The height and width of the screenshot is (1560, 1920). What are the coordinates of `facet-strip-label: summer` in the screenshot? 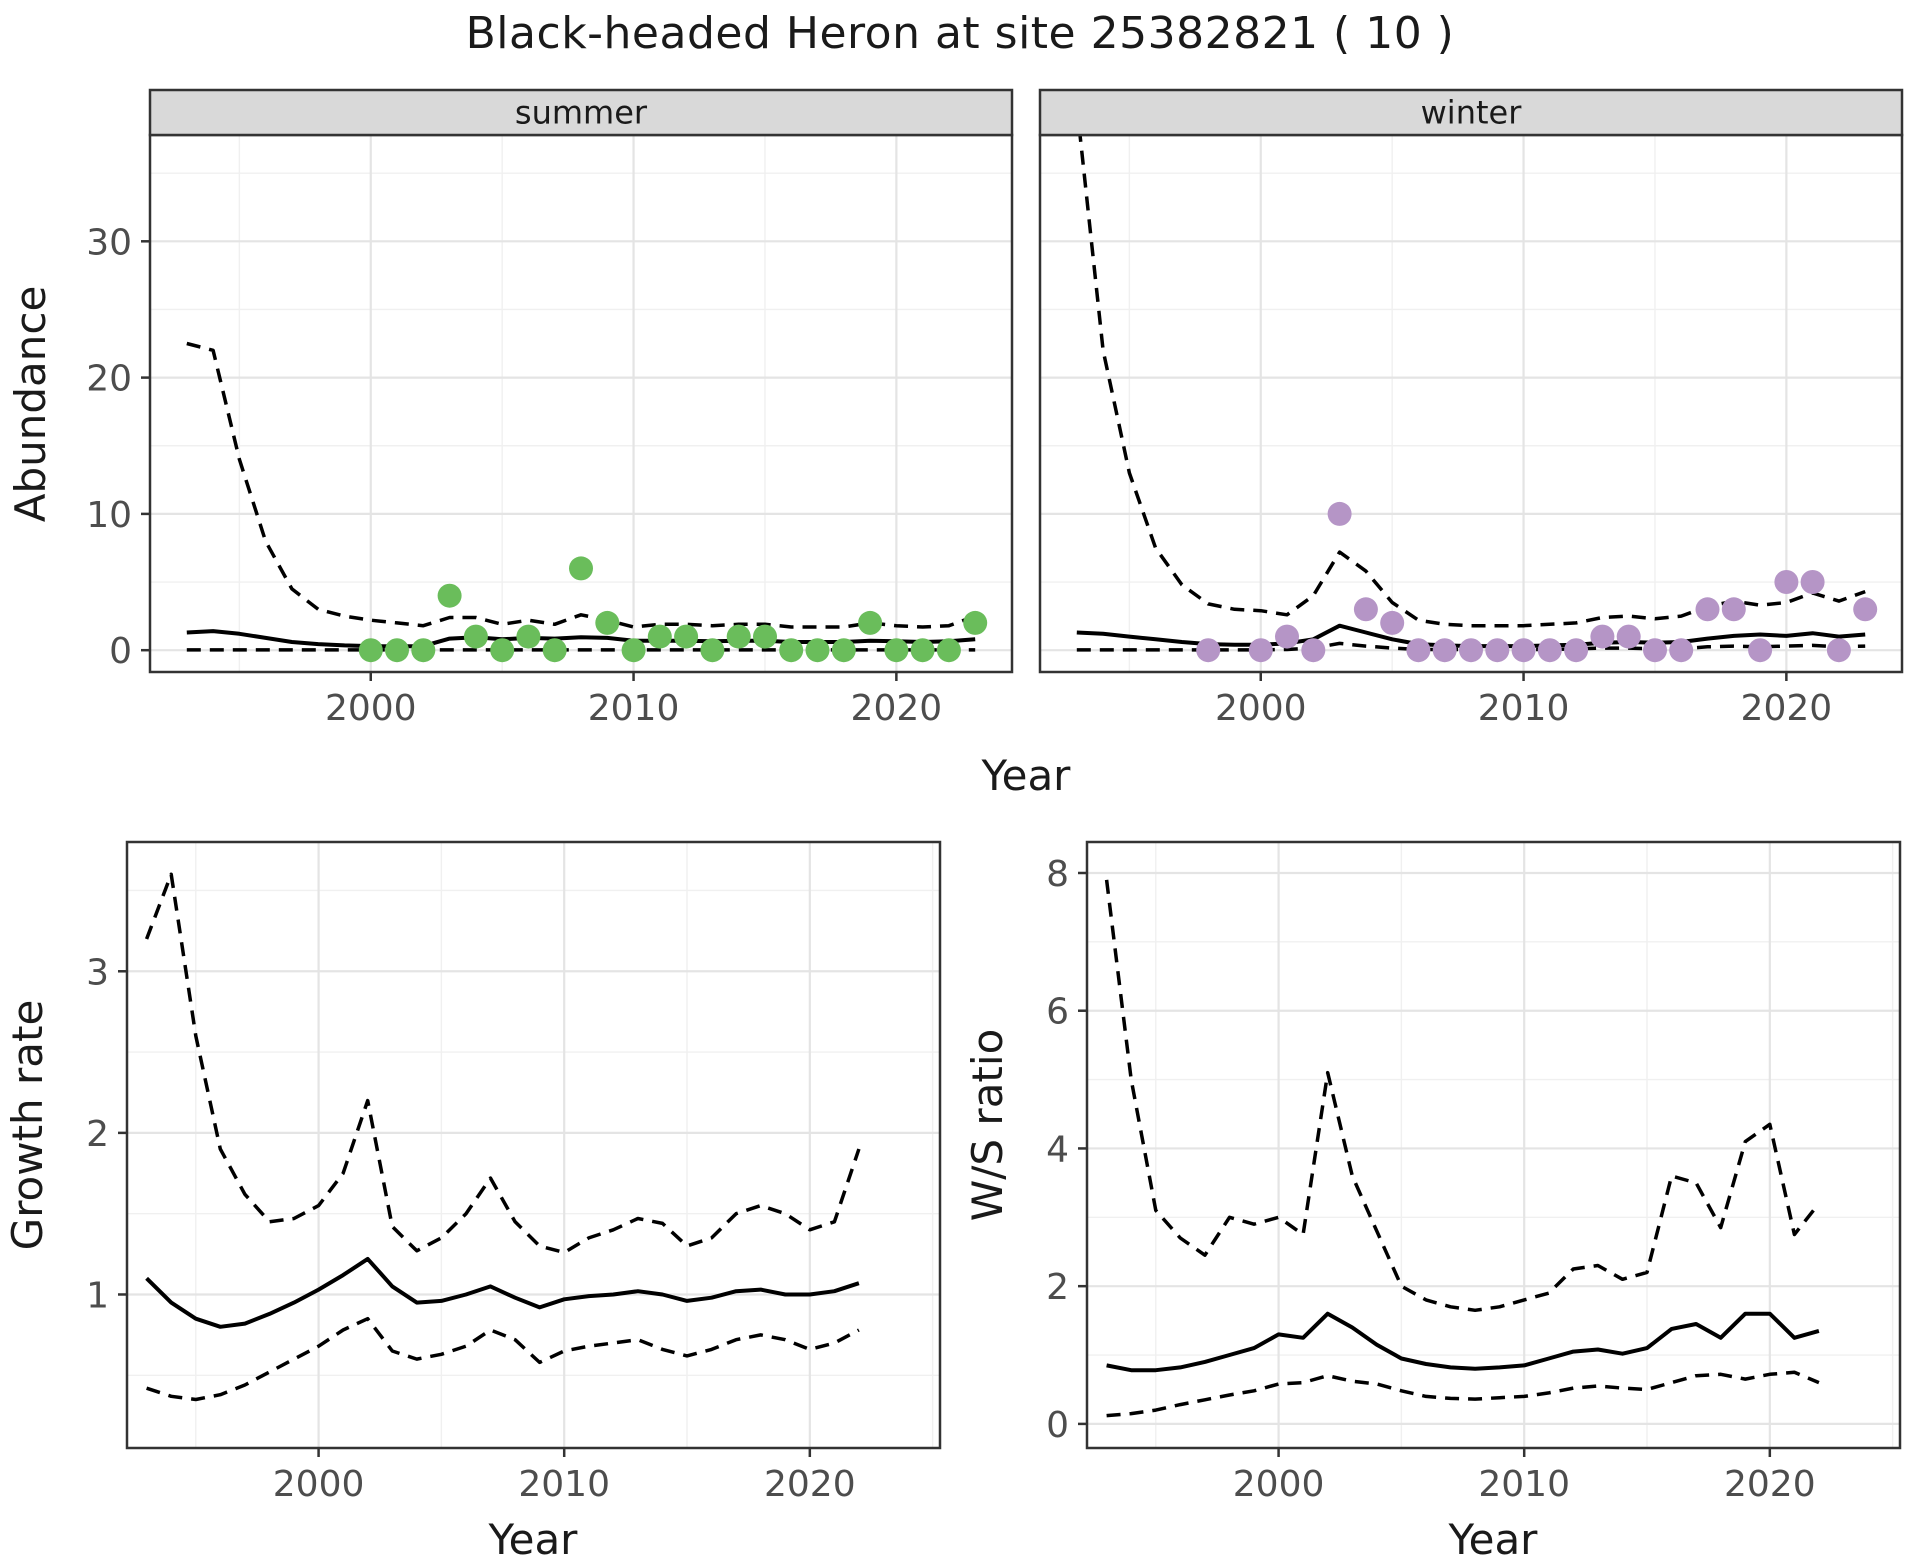 It's located at (581, 113).